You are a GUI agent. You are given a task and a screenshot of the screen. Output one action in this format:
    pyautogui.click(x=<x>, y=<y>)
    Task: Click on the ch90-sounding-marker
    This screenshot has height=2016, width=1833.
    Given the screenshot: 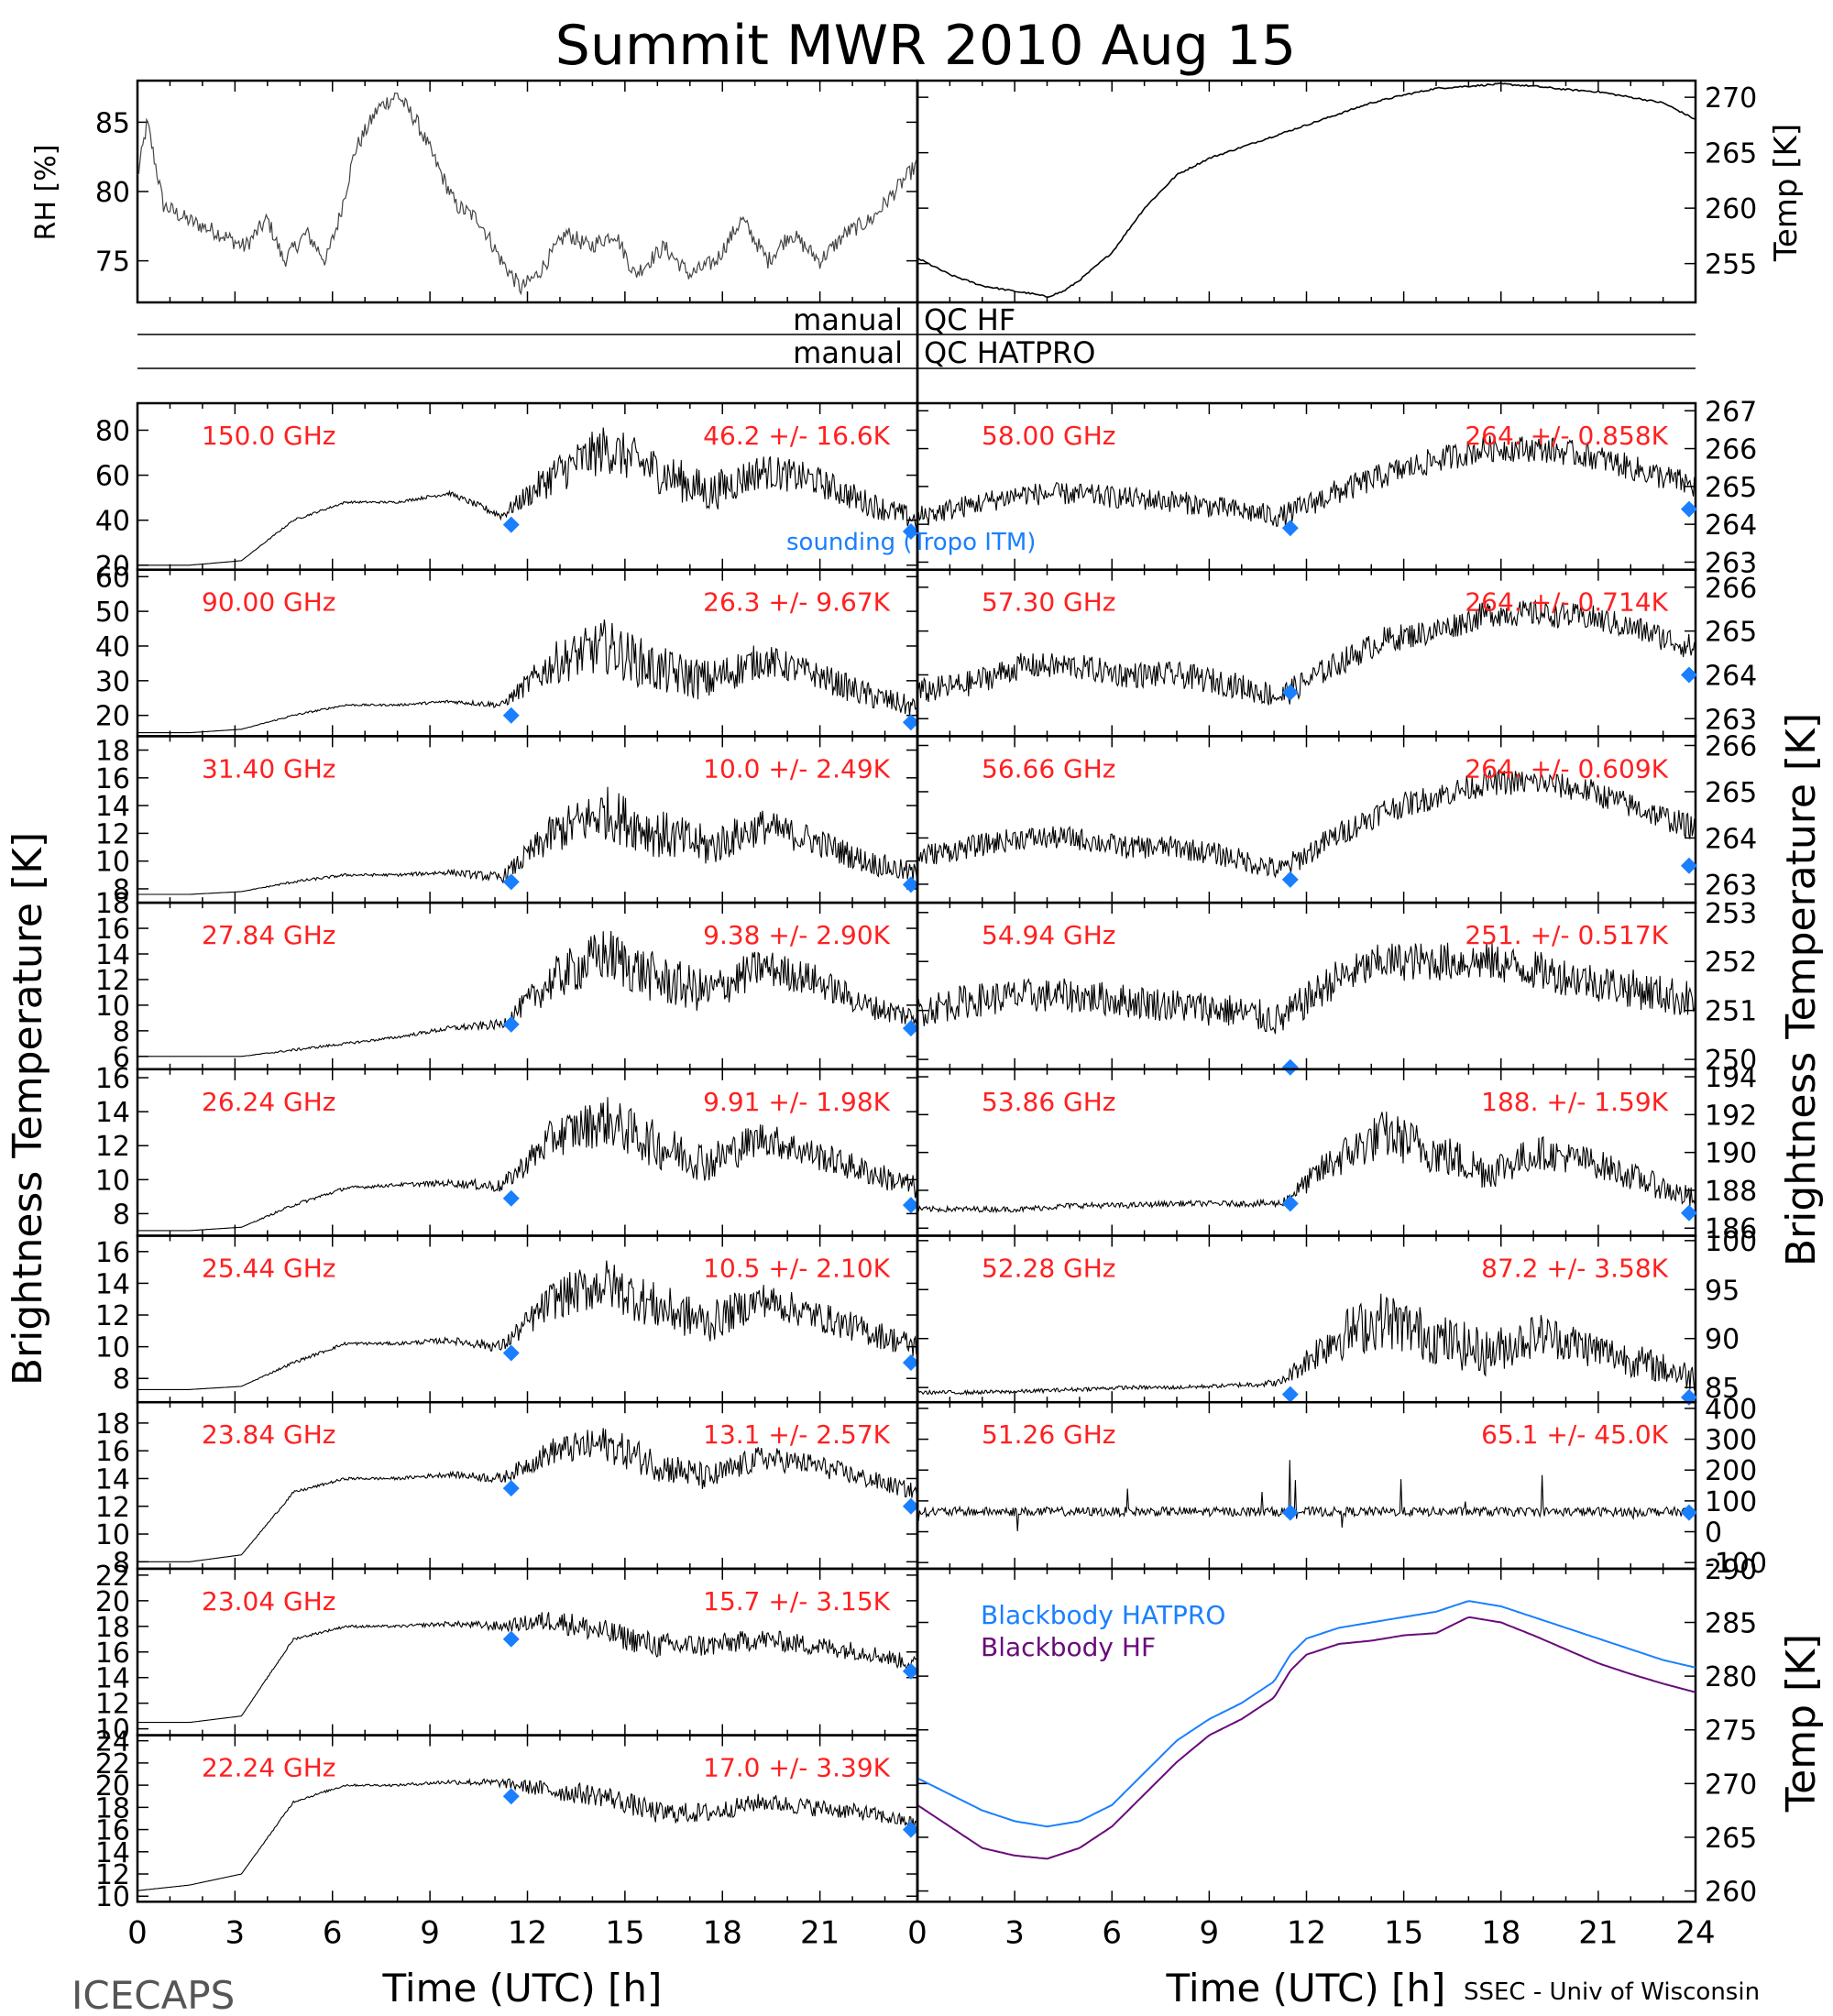 What is the action you would take?
    pyautogui.click(x=910, y=722)
    